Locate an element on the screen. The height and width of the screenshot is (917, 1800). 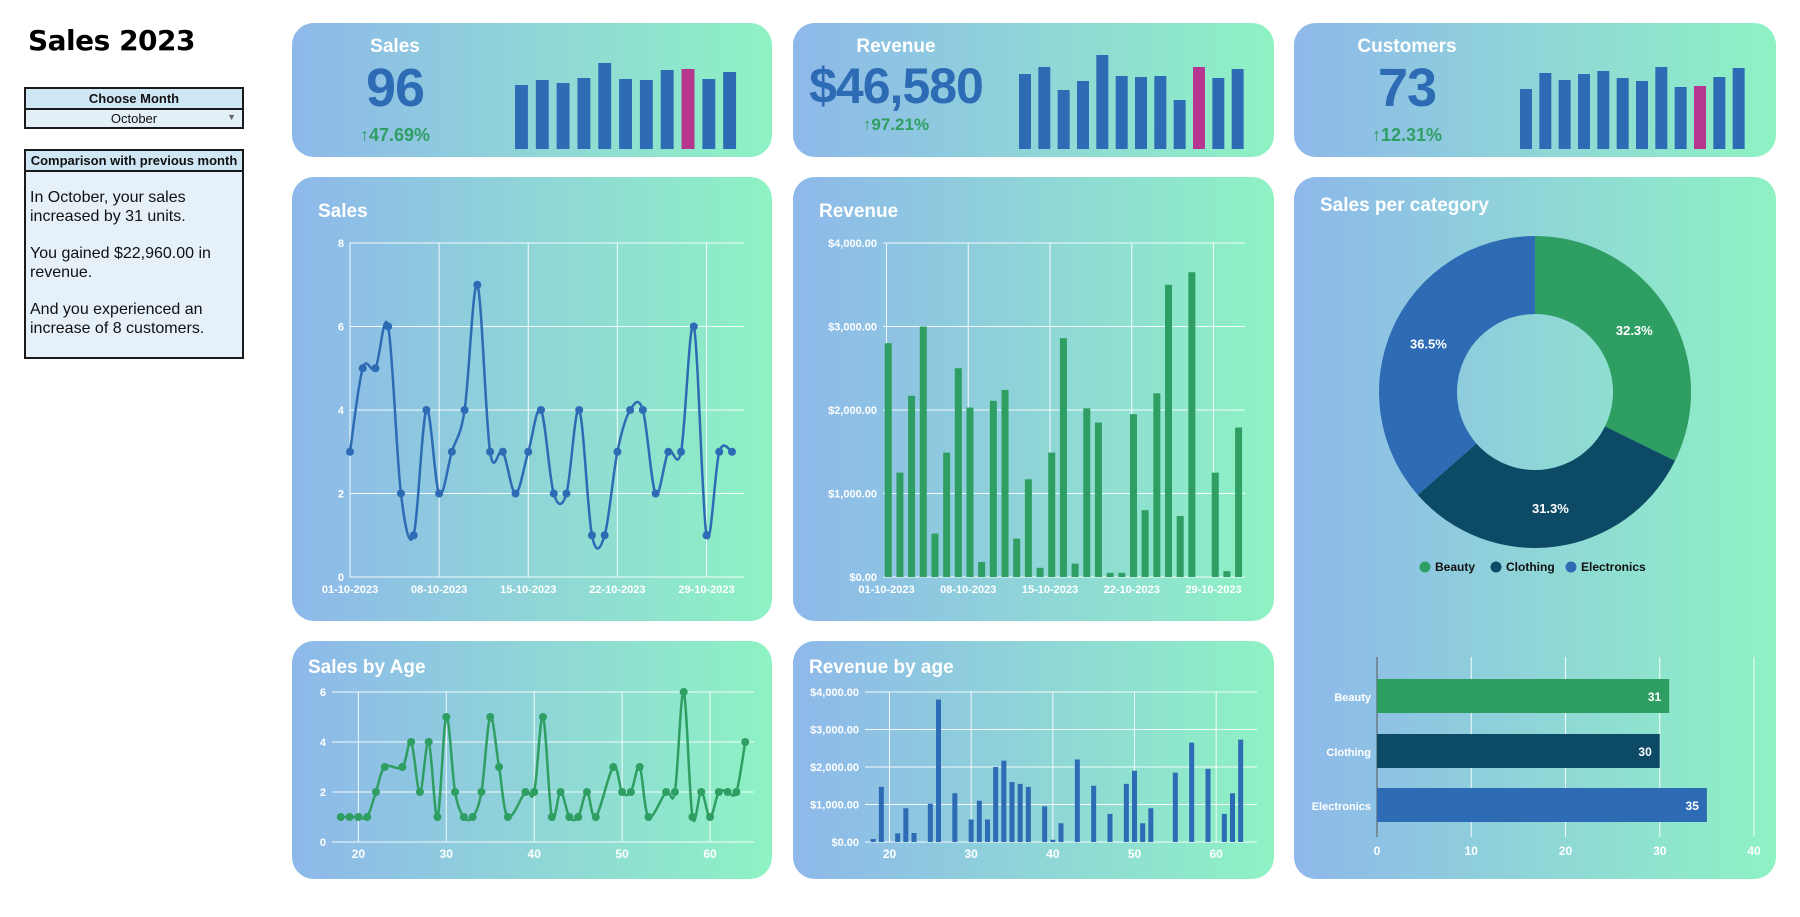
revenue-by-age-title: Revenue by age is located at coordinates (881, 667).